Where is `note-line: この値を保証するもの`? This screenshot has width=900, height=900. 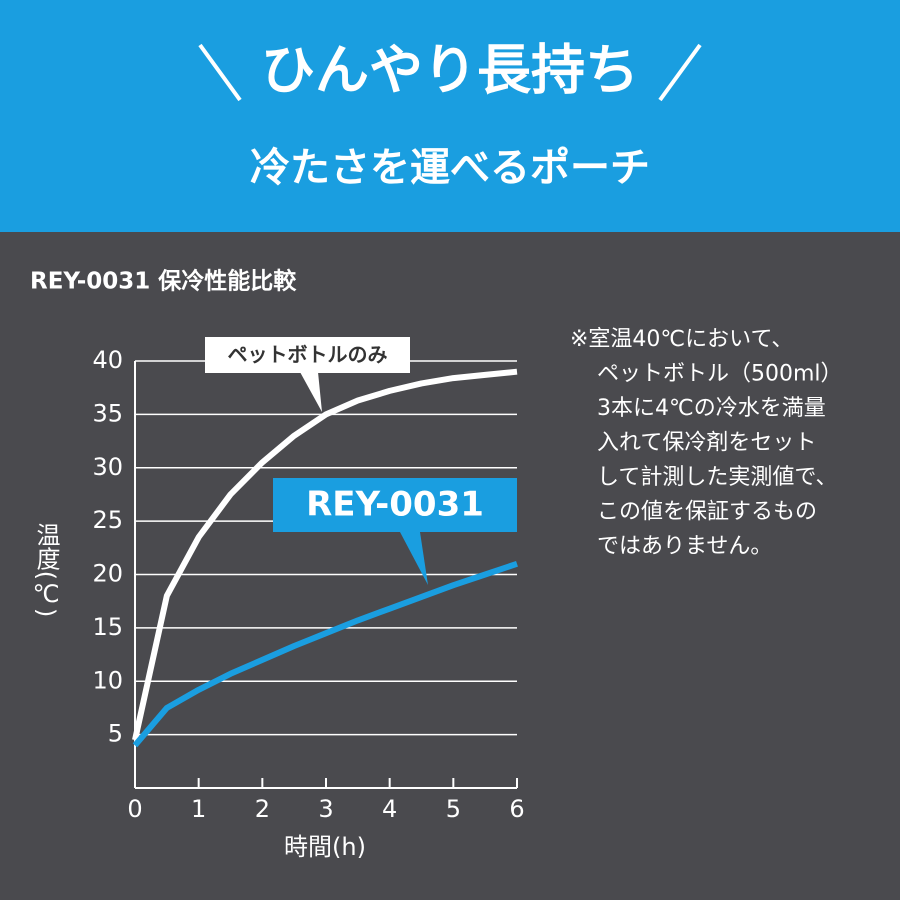 note-line: この値を保証するもの is located at coordinates (707, 512).